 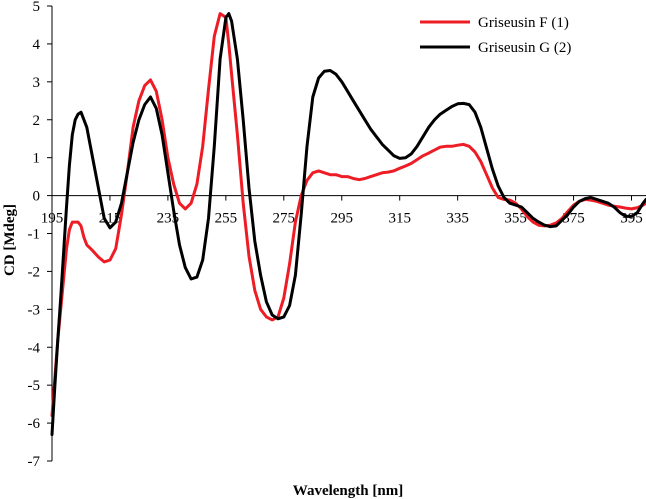 What do you see at coordinates (37, 7) in the screenshot?
I see `y-tick-label: 5` at bounding box center [37, 7].